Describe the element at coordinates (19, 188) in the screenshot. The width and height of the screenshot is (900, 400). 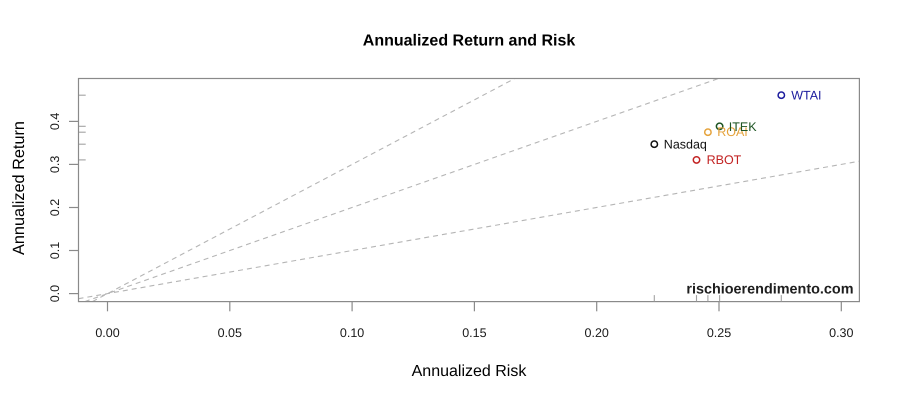
I see `svg-text: Annualized Return` at that location.